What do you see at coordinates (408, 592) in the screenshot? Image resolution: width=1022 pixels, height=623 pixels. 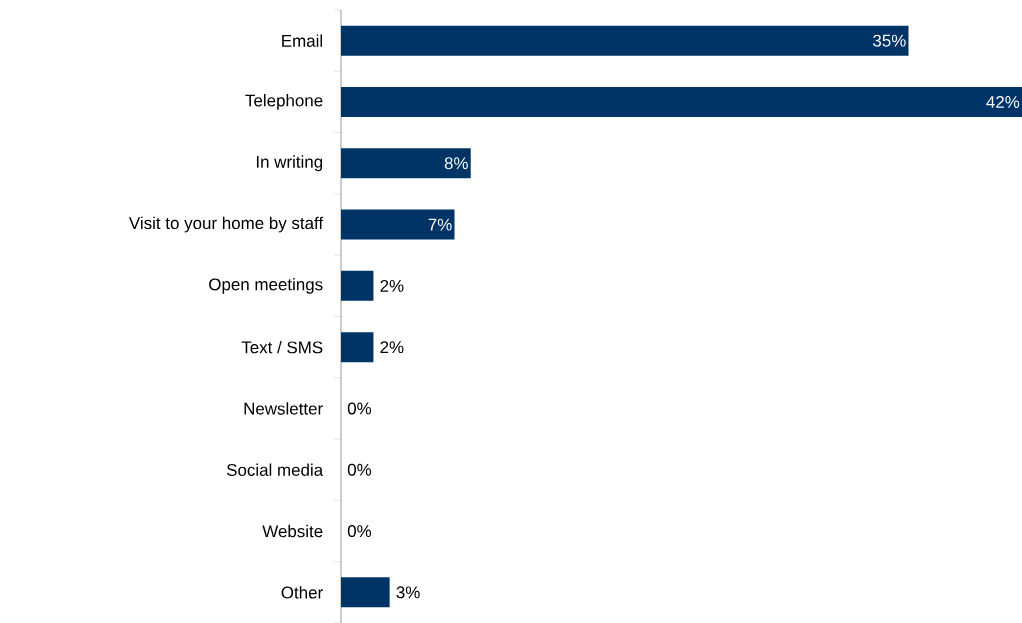 I see `data-label: 3%` at bounding box center [408, 592].